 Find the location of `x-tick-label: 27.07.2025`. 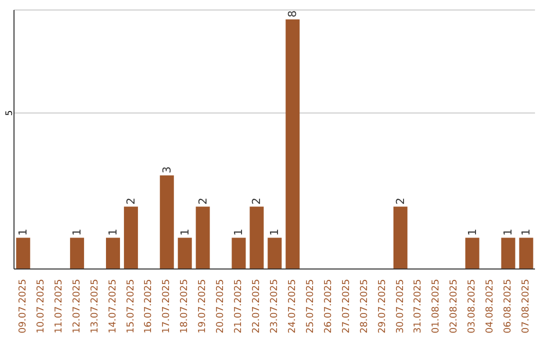

x-tick-label: 27.07.2025 is located at coordinates (346, 306).